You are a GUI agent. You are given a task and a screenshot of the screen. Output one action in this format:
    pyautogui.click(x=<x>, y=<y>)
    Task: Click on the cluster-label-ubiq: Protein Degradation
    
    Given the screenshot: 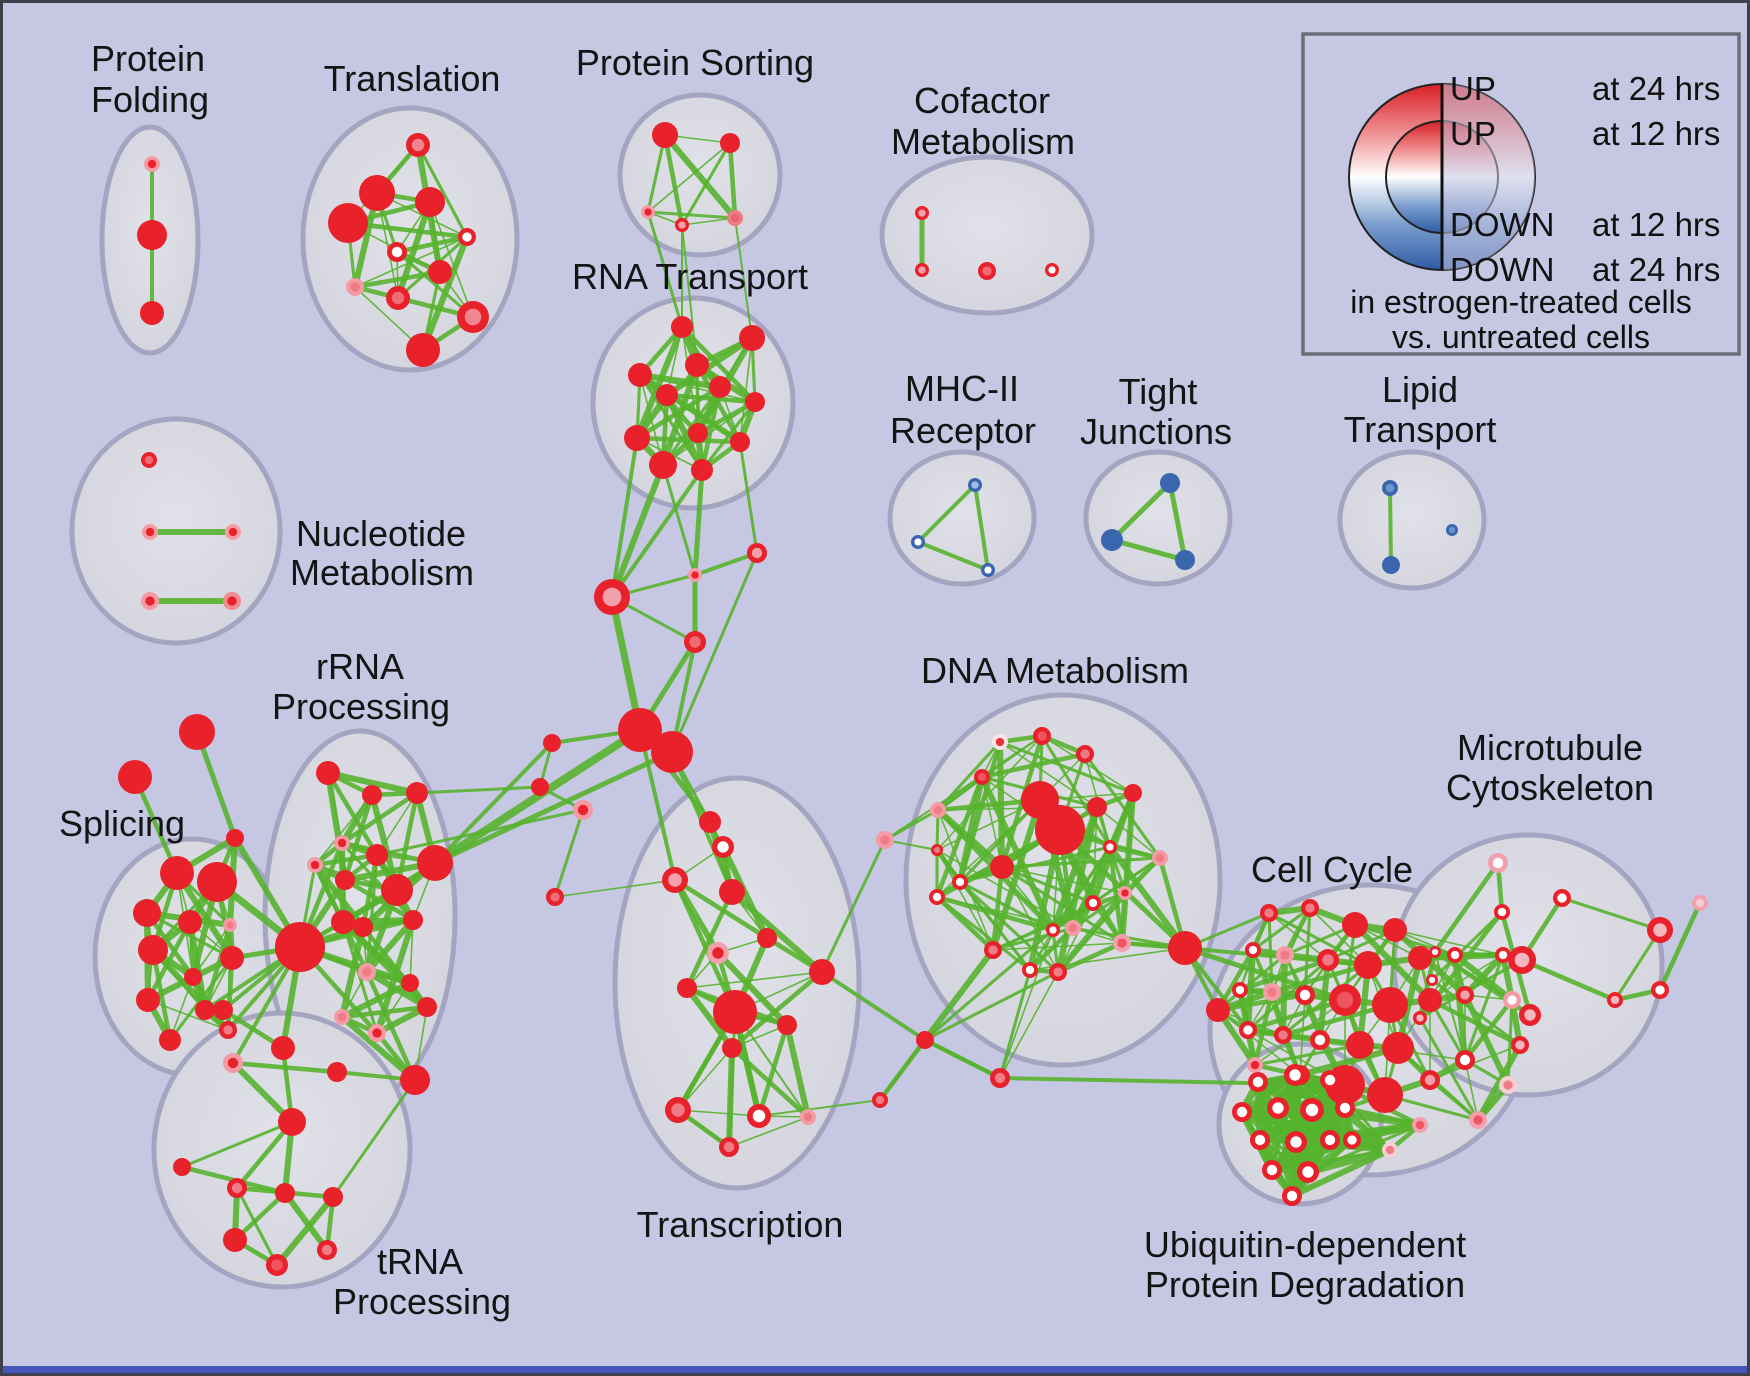 What is the action you would take?
    pyautogui.click(x=1305, y=1284)
    